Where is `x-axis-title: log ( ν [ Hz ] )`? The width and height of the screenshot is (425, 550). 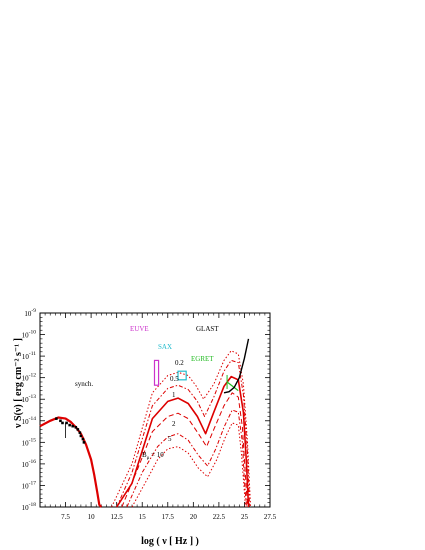 x-axis-title: log ( ν [ Hz ] ) is located at coordinates (170, 541).